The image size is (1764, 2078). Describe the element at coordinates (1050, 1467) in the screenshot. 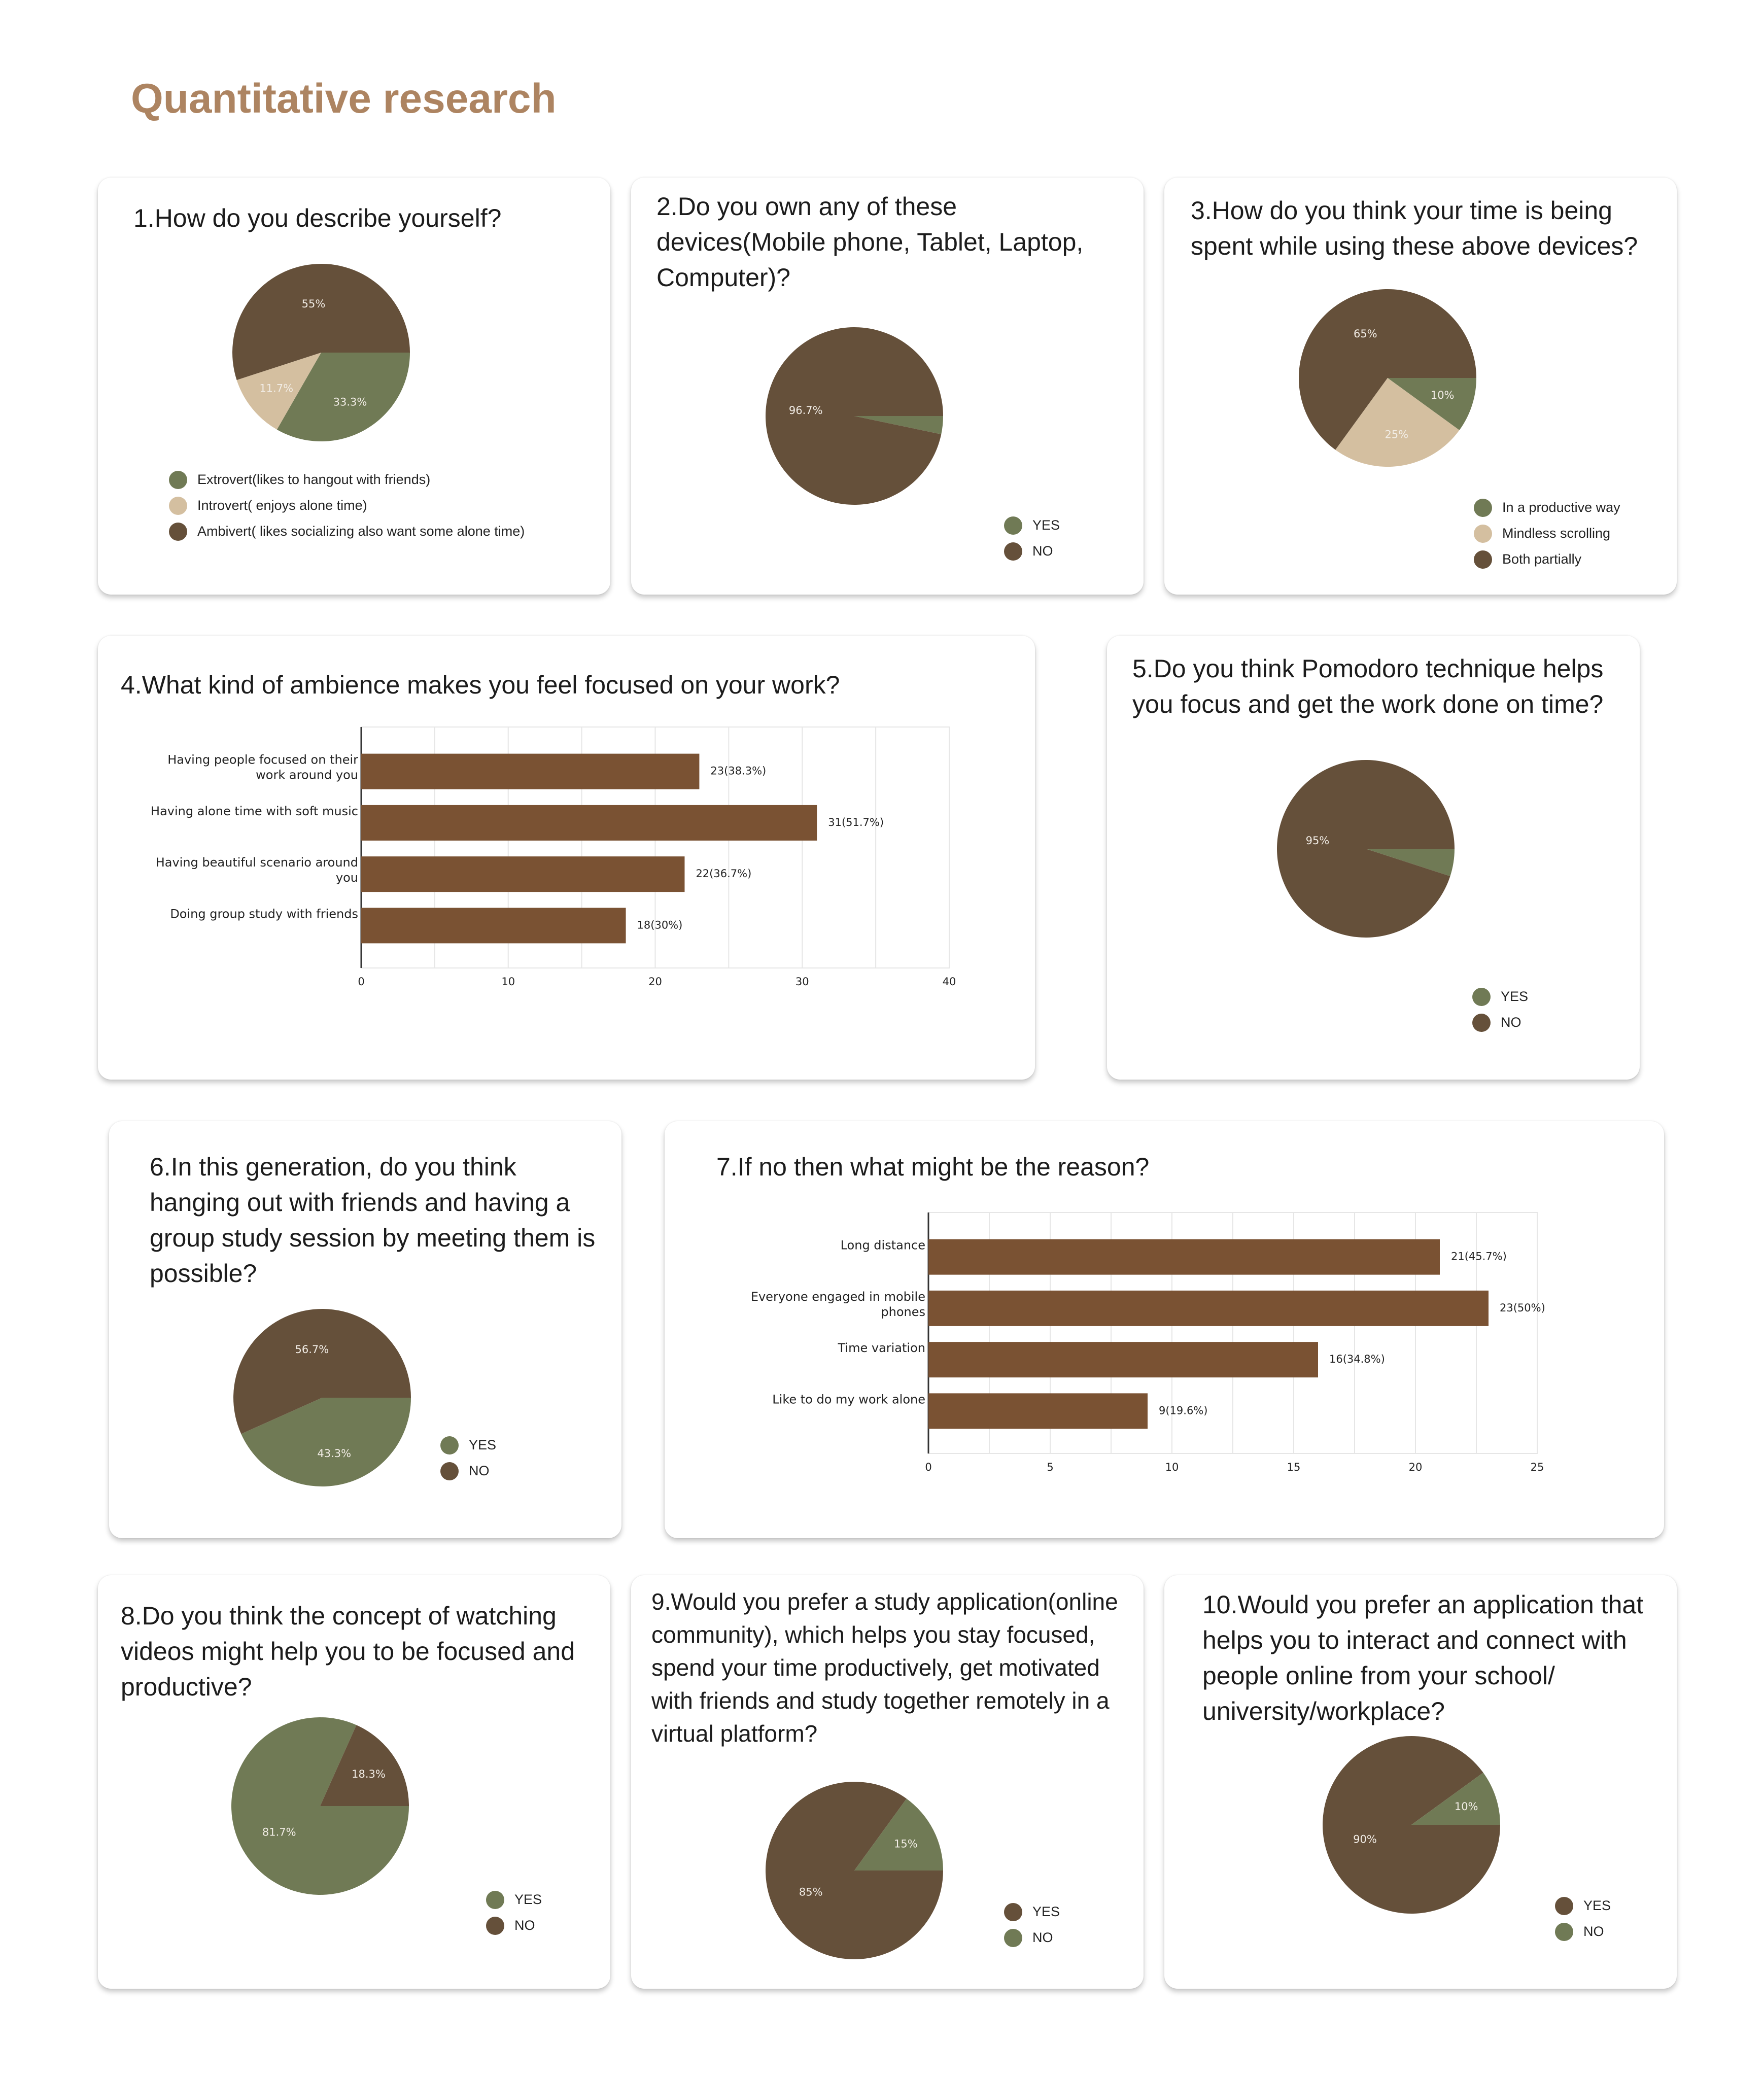

I see `x-tick-label: 5` at that location.